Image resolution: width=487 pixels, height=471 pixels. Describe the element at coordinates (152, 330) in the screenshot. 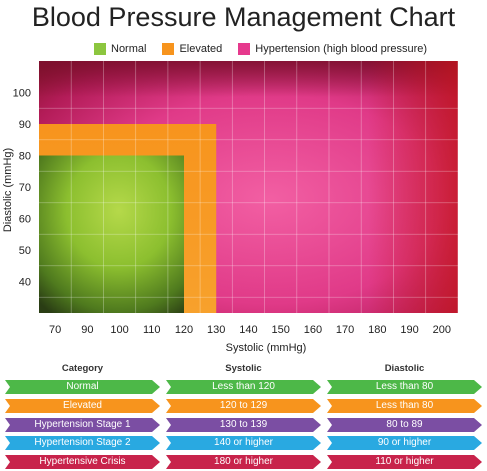

I see `x-tick-label: 110` at that location.